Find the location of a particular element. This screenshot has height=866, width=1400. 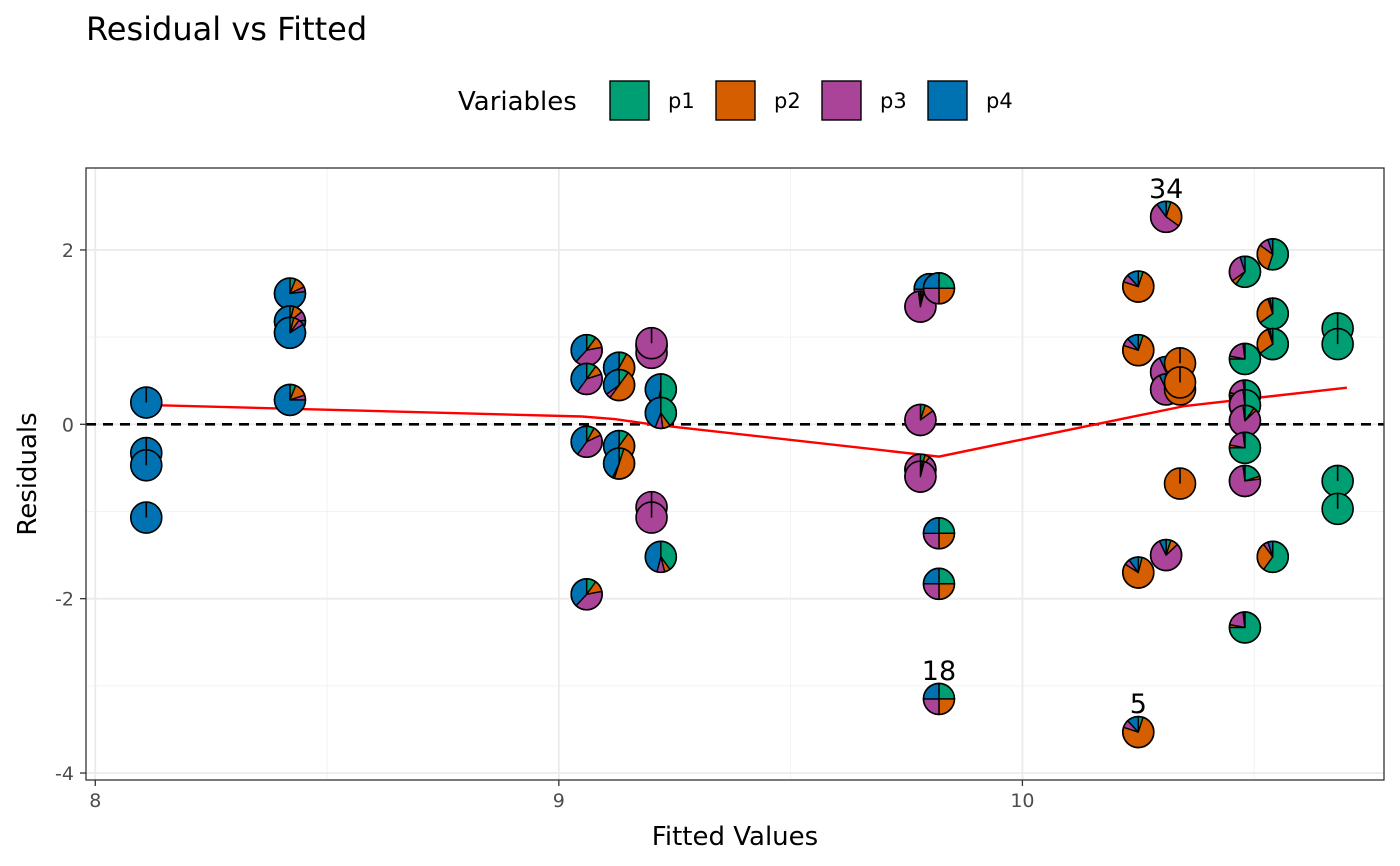

point-label: 34 is located at coordinates (1166, 189).